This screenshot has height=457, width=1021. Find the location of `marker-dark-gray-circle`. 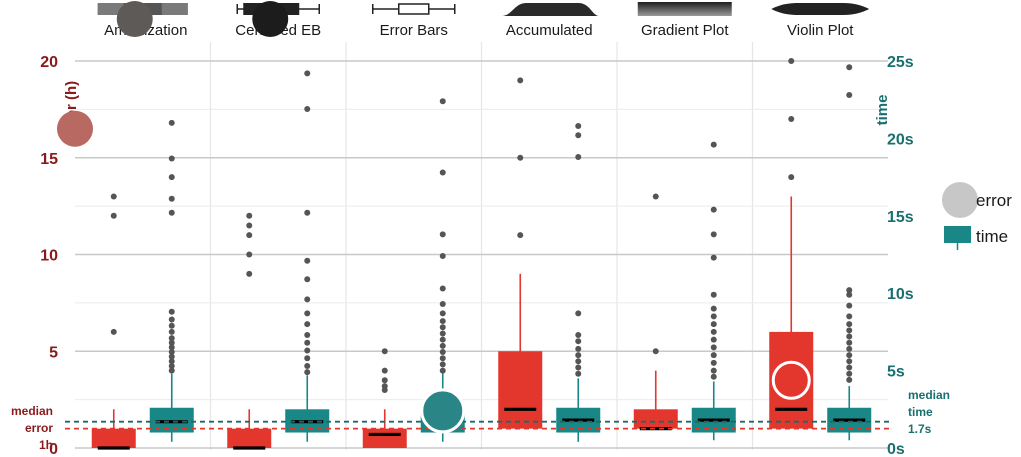

marker-dark-gray-circle is located at coordinates (134, 19).